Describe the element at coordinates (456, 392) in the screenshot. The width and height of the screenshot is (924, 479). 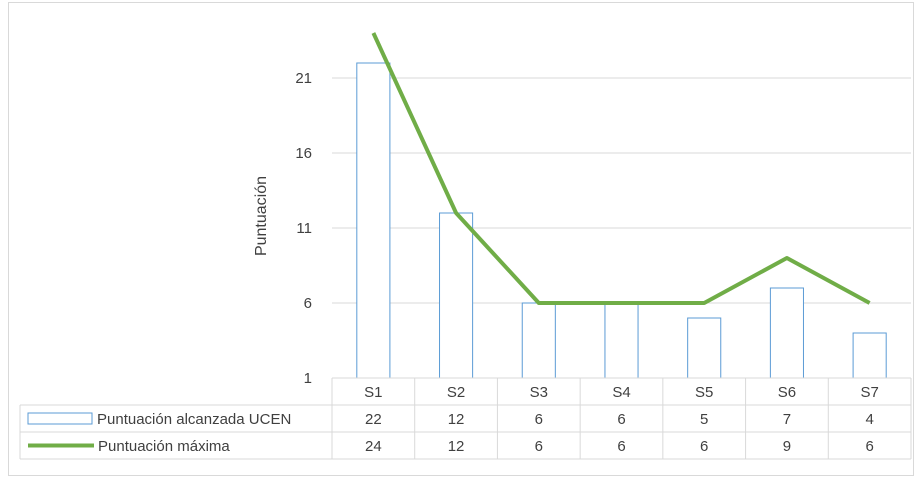
I see `category-label-S2: S2` at that location.